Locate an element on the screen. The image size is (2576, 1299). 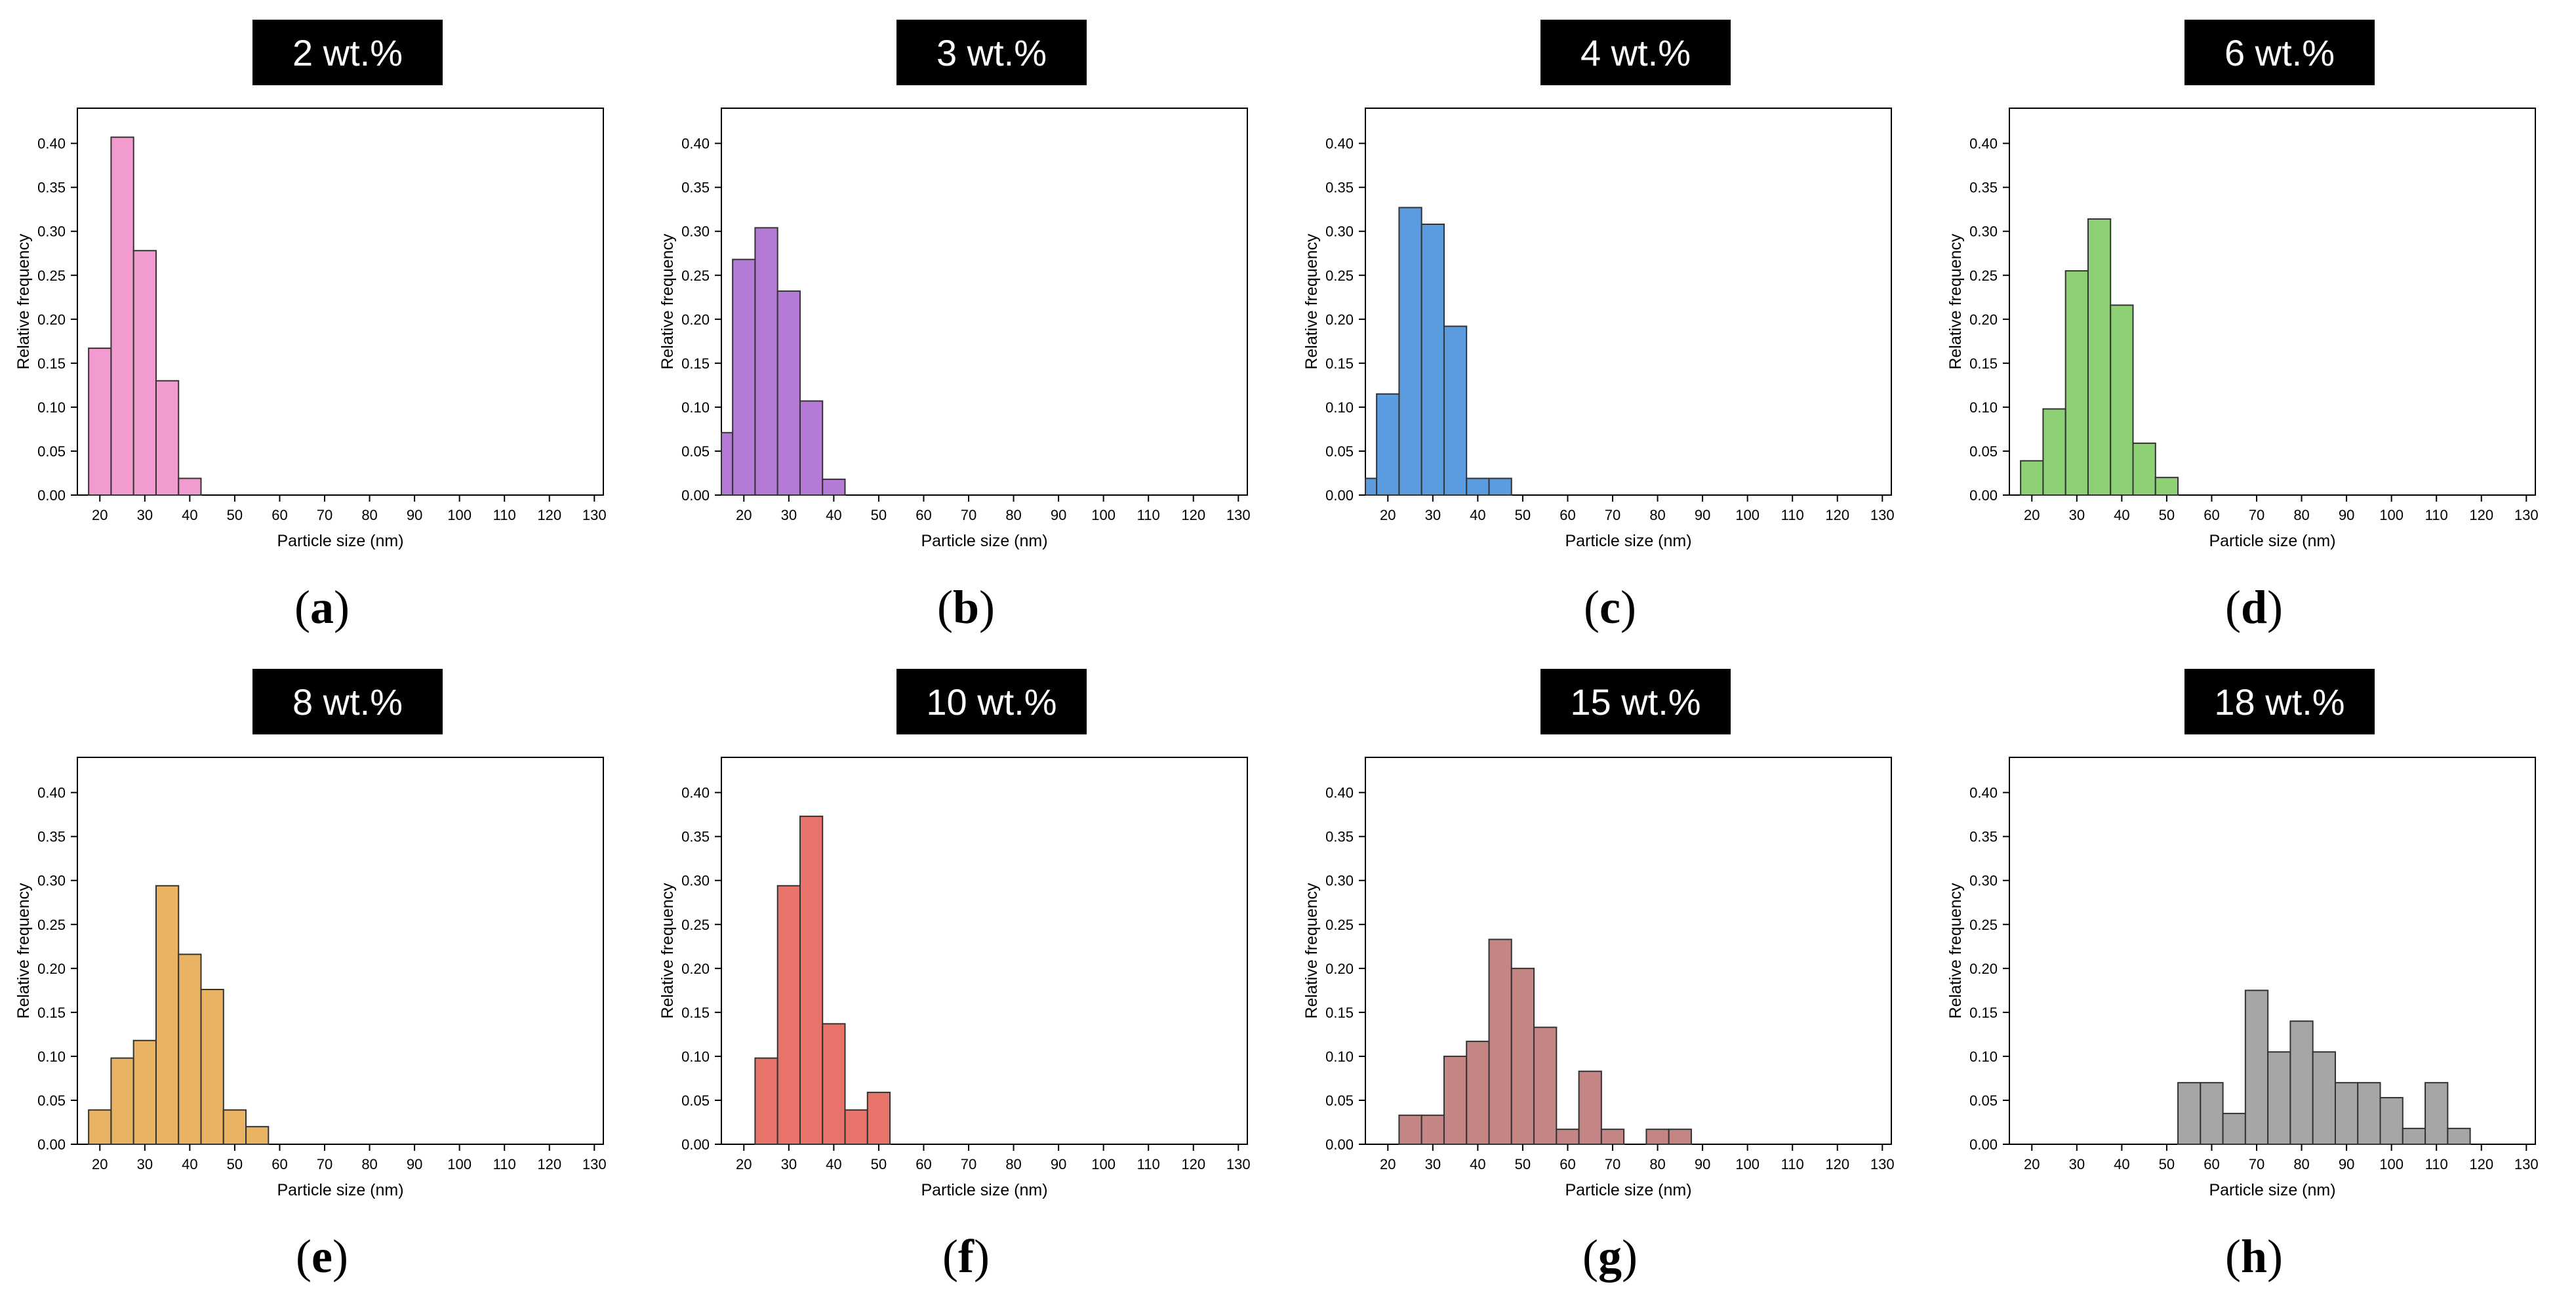
panel-letter: (h) is located at coordinates (2253, 1256).